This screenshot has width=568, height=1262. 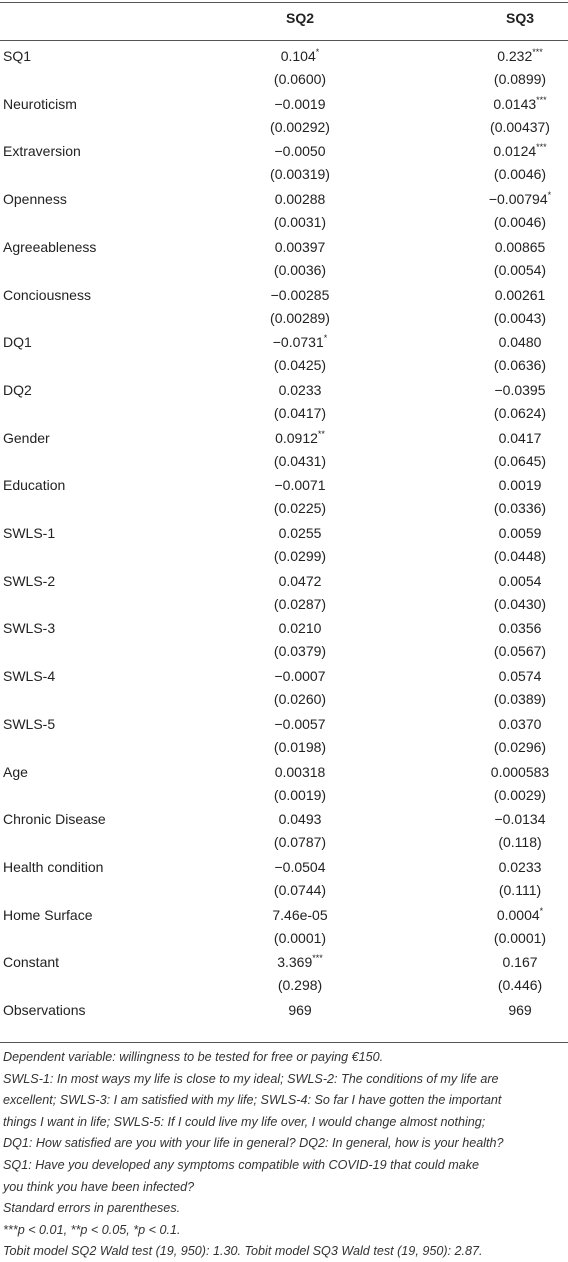 I want to click on coefficient: 0.00865, so click(x=520, y=247).